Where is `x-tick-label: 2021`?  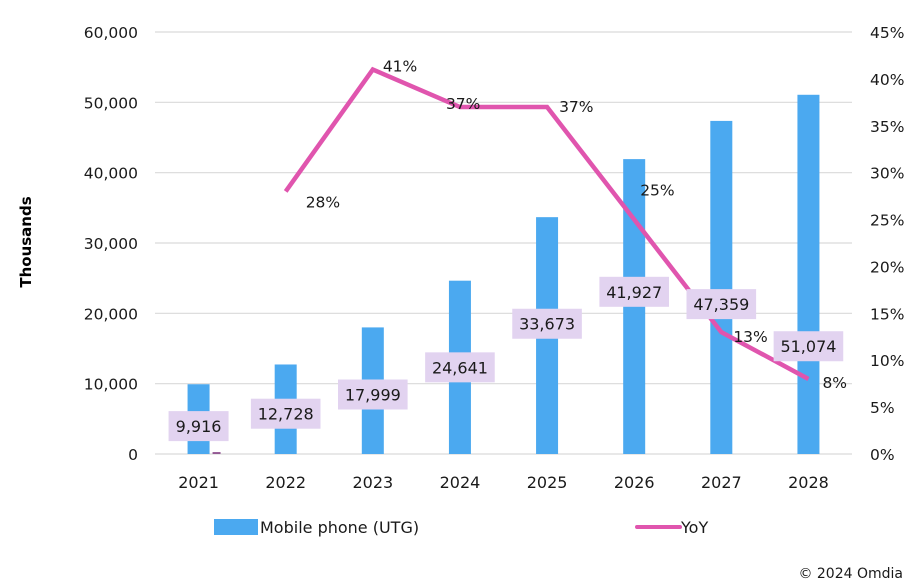
x-tick-label: 2021 is located at coordinates (198, 482).